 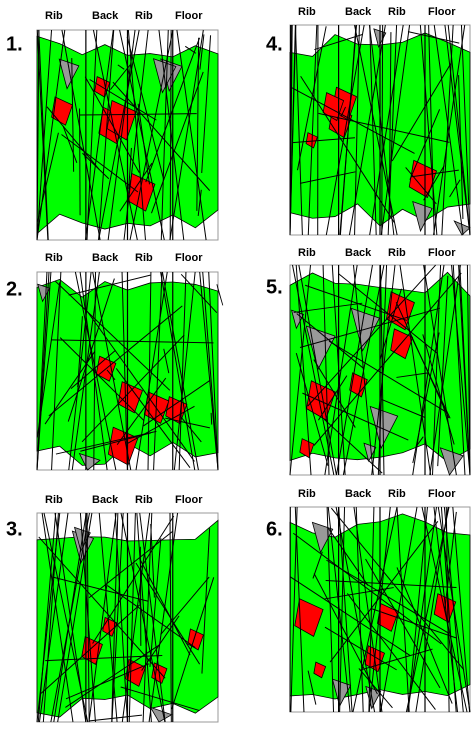 I want to click on panel: 4. Rib Back Rib Floor, so click(x=368, y=121).